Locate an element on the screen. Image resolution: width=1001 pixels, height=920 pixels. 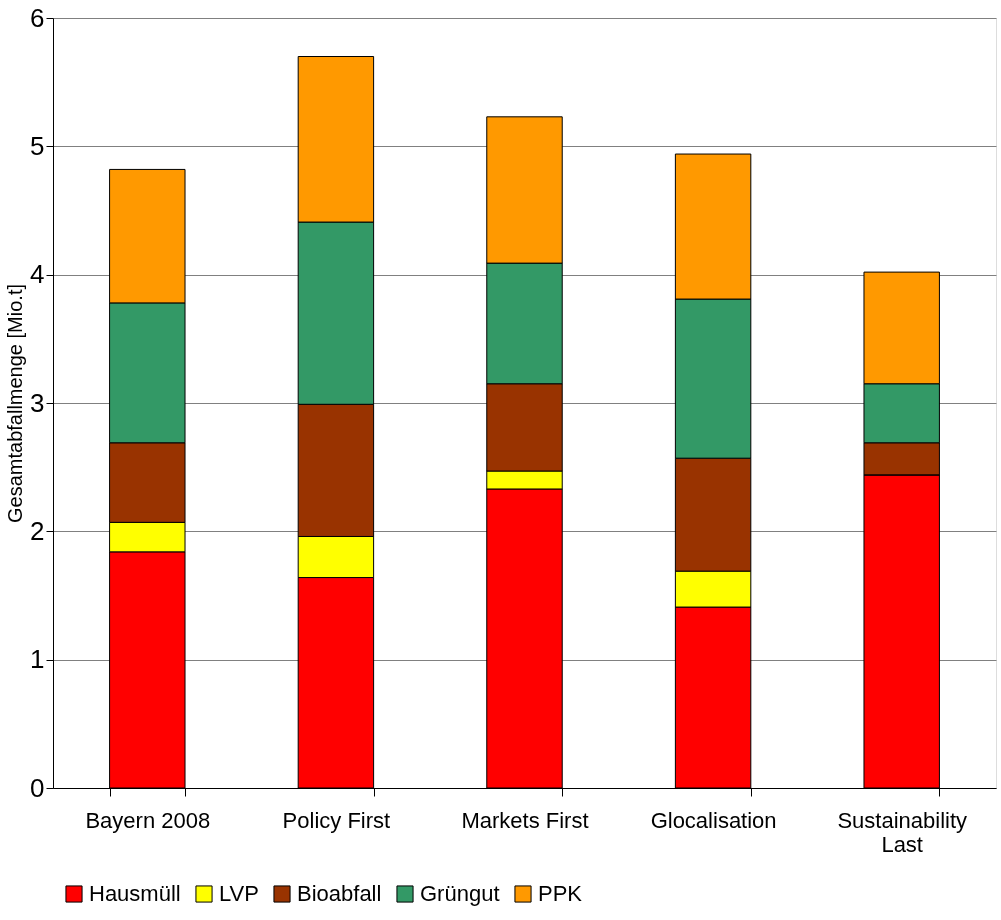
y-tick-label: 0 is located at coordinates (37, 787).